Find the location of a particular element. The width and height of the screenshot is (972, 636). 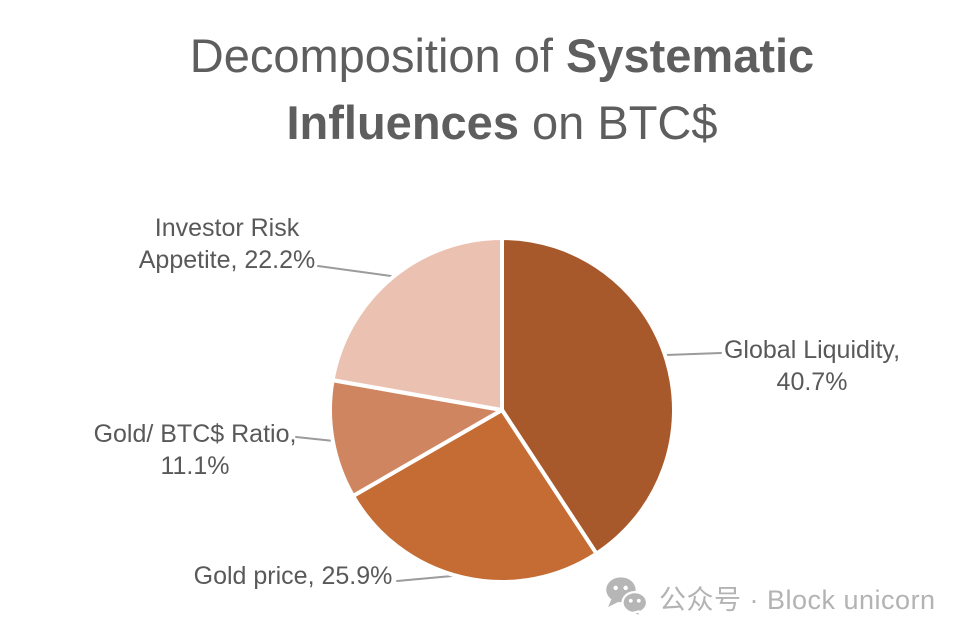

slice-label-line: Gold/ BTC$ Ratio, is located at coordinates (195, 434).